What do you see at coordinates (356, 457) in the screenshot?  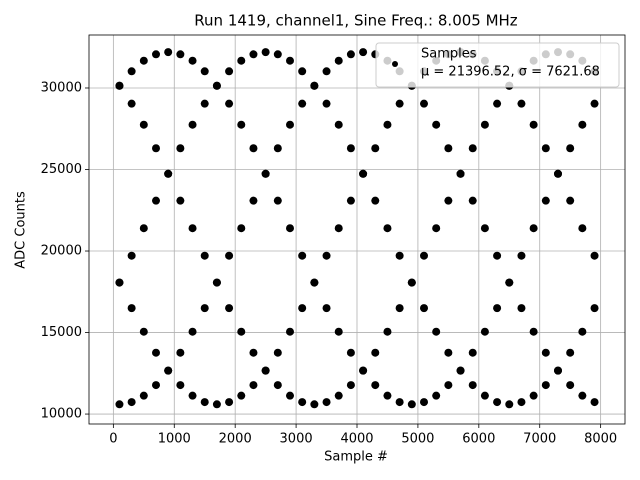 I see `x-axis-label: Sample #` at bounding box center [356, 457].